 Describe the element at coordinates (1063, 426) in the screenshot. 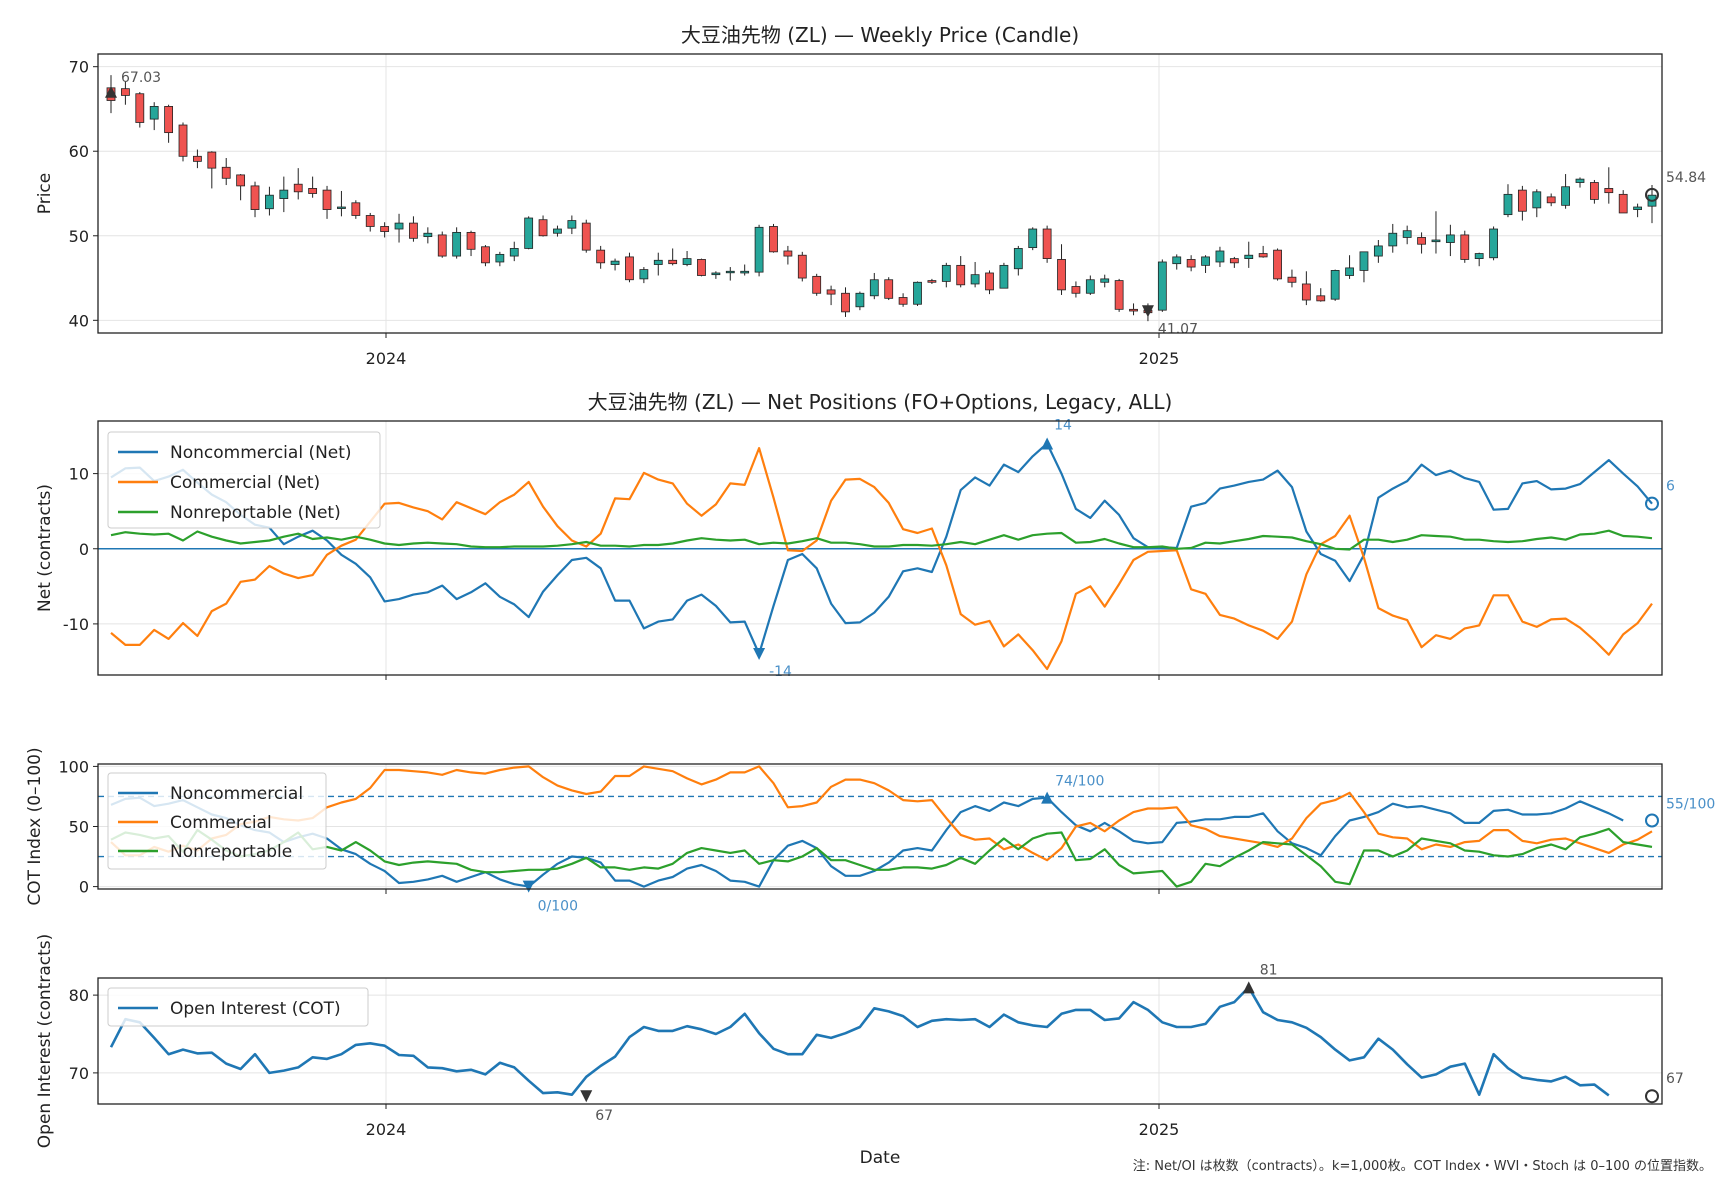

I see `max-label: 14` at that location.